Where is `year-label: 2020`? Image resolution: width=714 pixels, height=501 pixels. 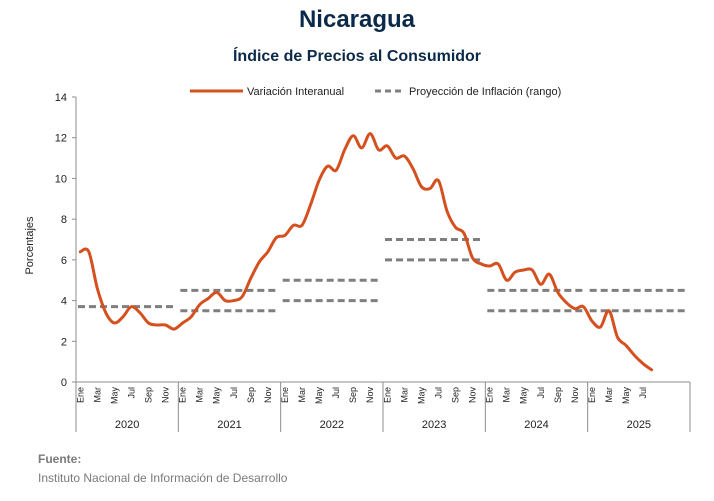 year-label: 2020 is located at coordinates (127, 425).